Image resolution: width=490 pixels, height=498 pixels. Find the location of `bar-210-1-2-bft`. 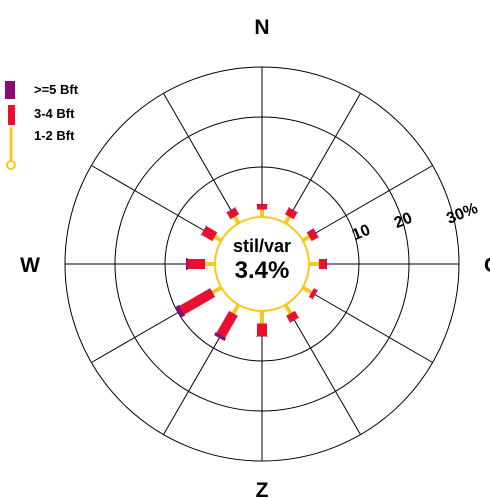

bar-210-1-2-bft is located at coordinates (236, 309).